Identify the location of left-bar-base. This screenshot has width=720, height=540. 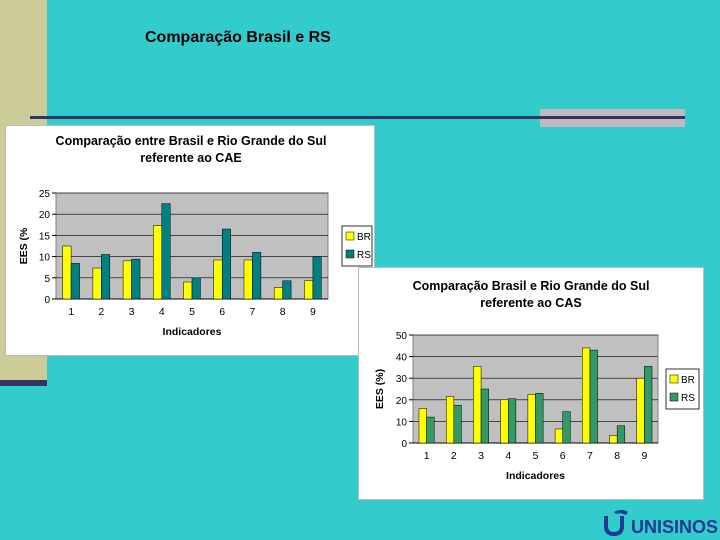
(23, 383).